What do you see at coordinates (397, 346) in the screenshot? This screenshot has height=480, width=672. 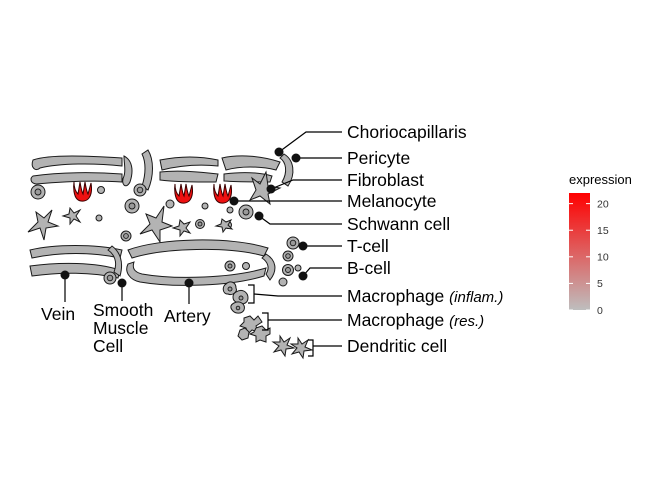 I see `label-dendritic-cell: Dendritic cell` at bounding box center [397, 346].